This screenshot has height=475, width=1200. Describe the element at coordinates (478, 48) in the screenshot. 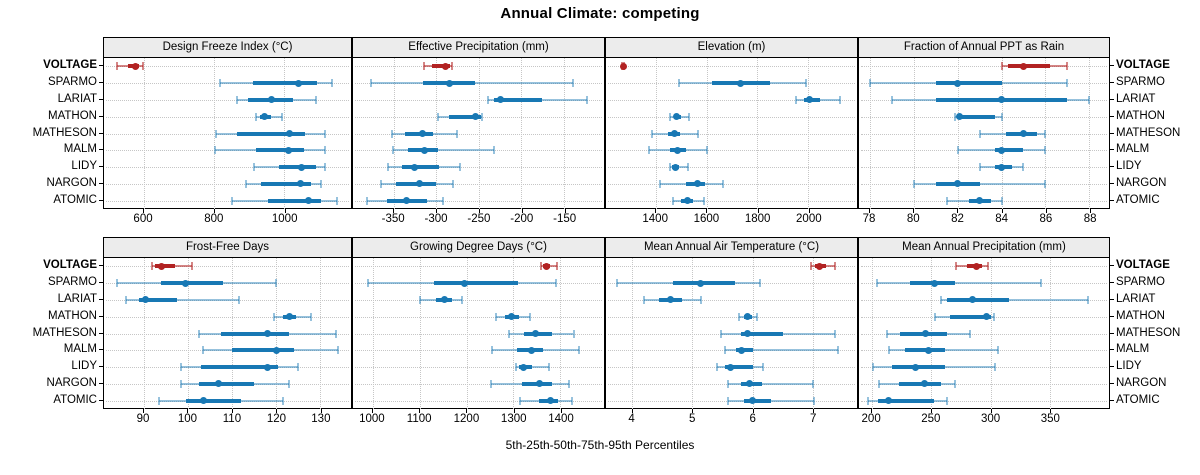

I see `panel-strip-effective-precipitation-mm: Effective Precipitation (mm)` at that location.